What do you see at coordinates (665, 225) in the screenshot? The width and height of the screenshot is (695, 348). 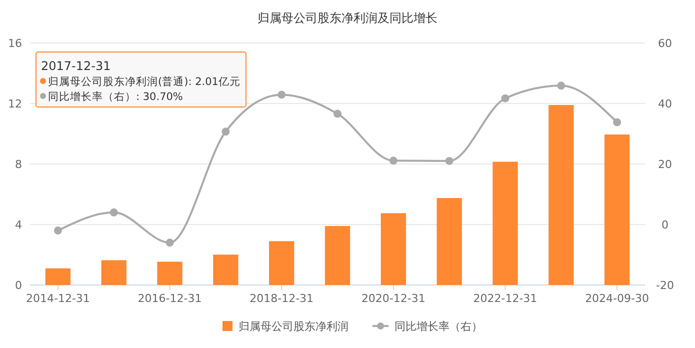 I see `y2-tick-label: 0` at bounding box center [665, 225].